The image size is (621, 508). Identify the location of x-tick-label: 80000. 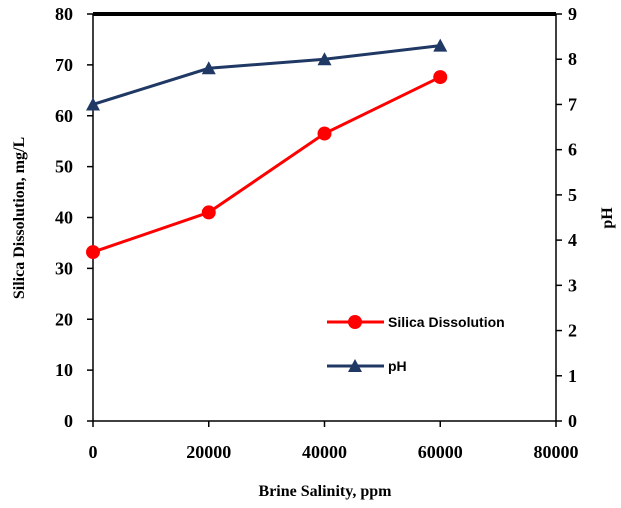
(556, 452).